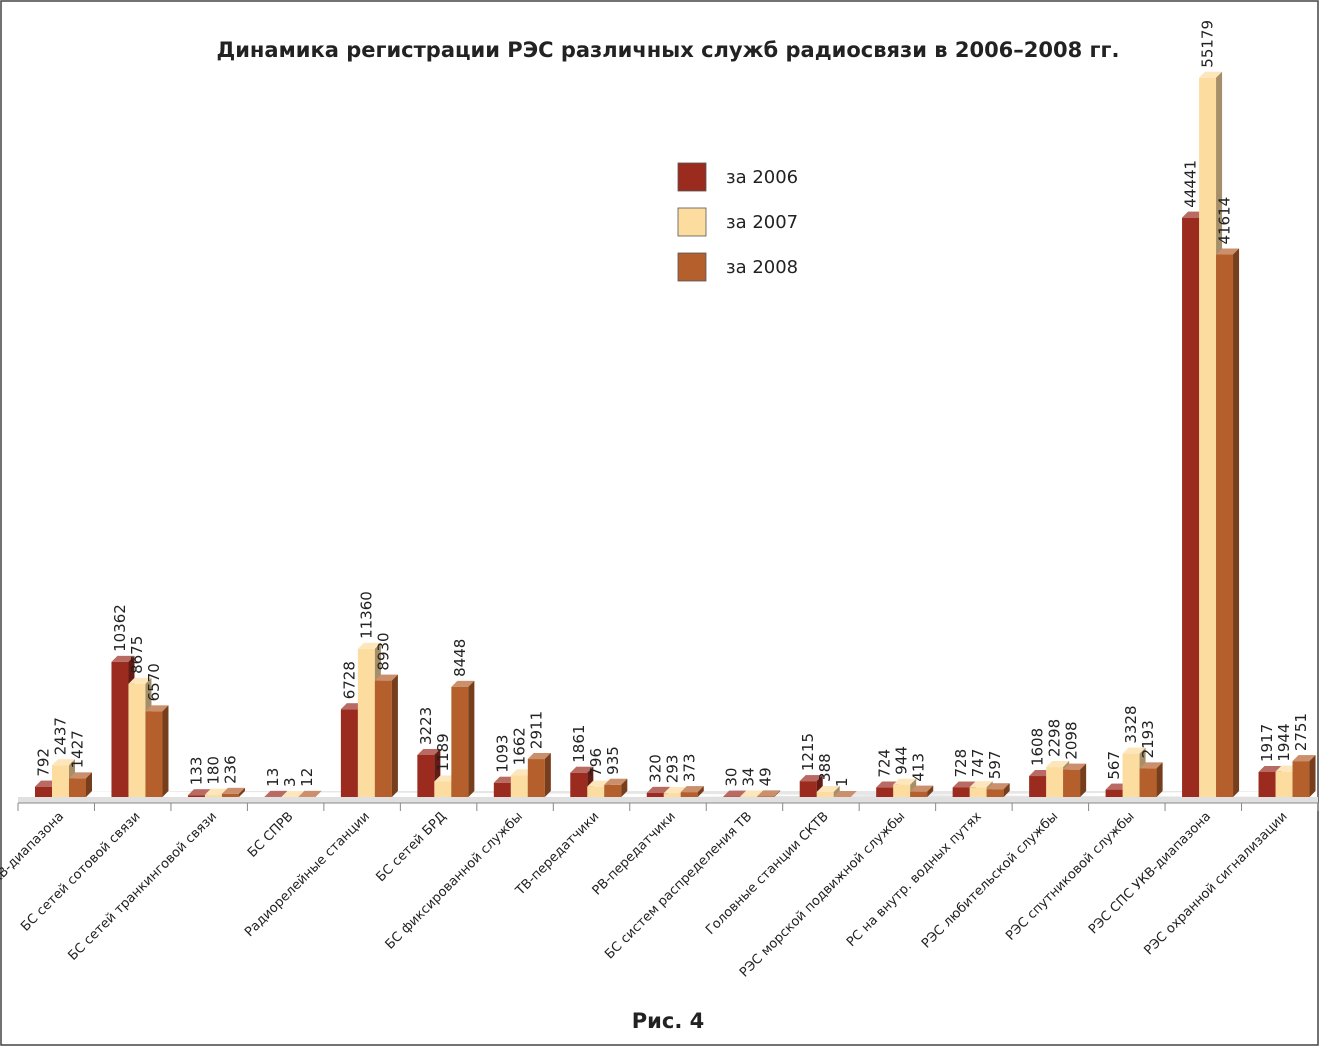 The height and width of the screenshot is (1046, 1319). Describe the element at coordinates (902, 760) in the screenshot. I see `data-label: 944` at that location.